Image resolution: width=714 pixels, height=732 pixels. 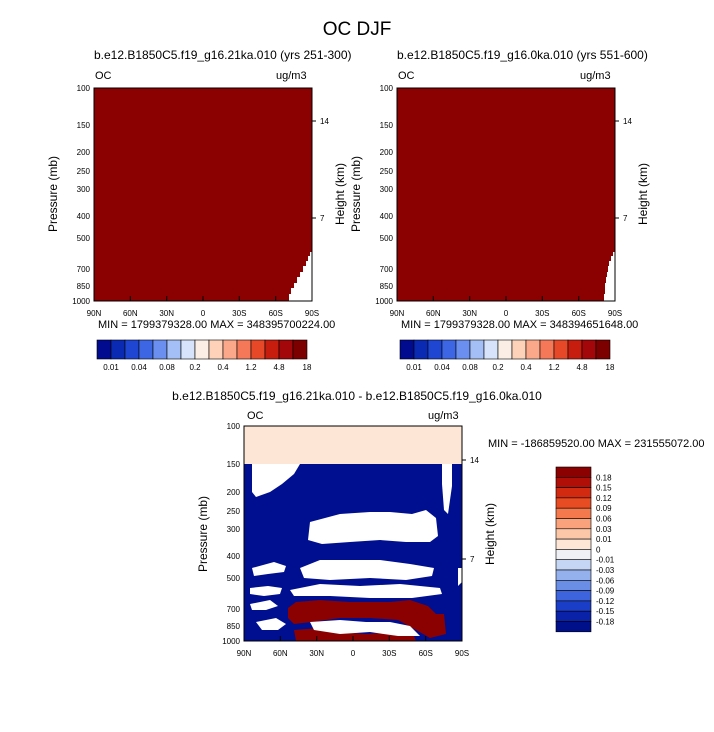 What do you see at coordinates (139, 367) in the screenshot?
I see `colorbar-top-left-label: 0.04` at bounding box center [139, 367].